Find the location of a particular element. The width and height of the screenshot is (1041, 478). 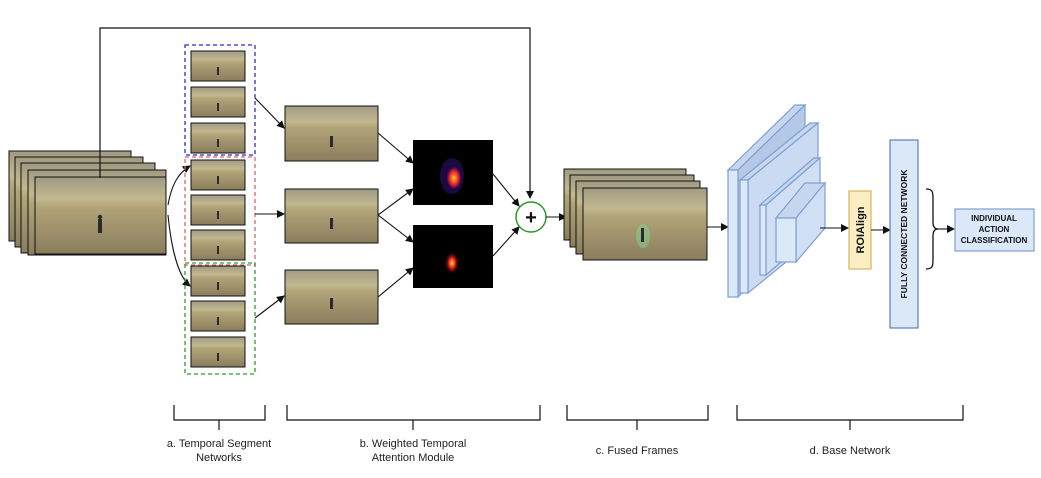

base-network-layers is located at coordinates (776, 201).